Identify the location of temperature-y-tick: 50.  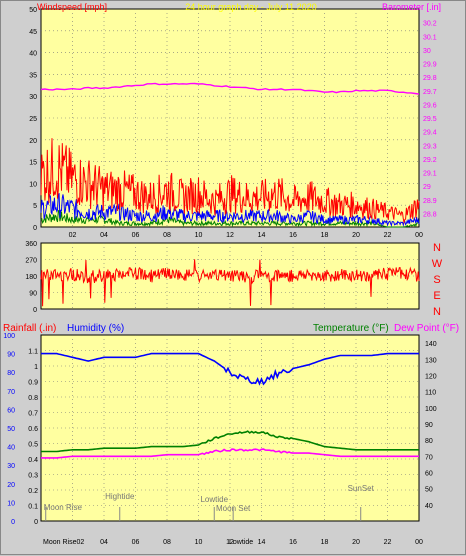
(429, 490).